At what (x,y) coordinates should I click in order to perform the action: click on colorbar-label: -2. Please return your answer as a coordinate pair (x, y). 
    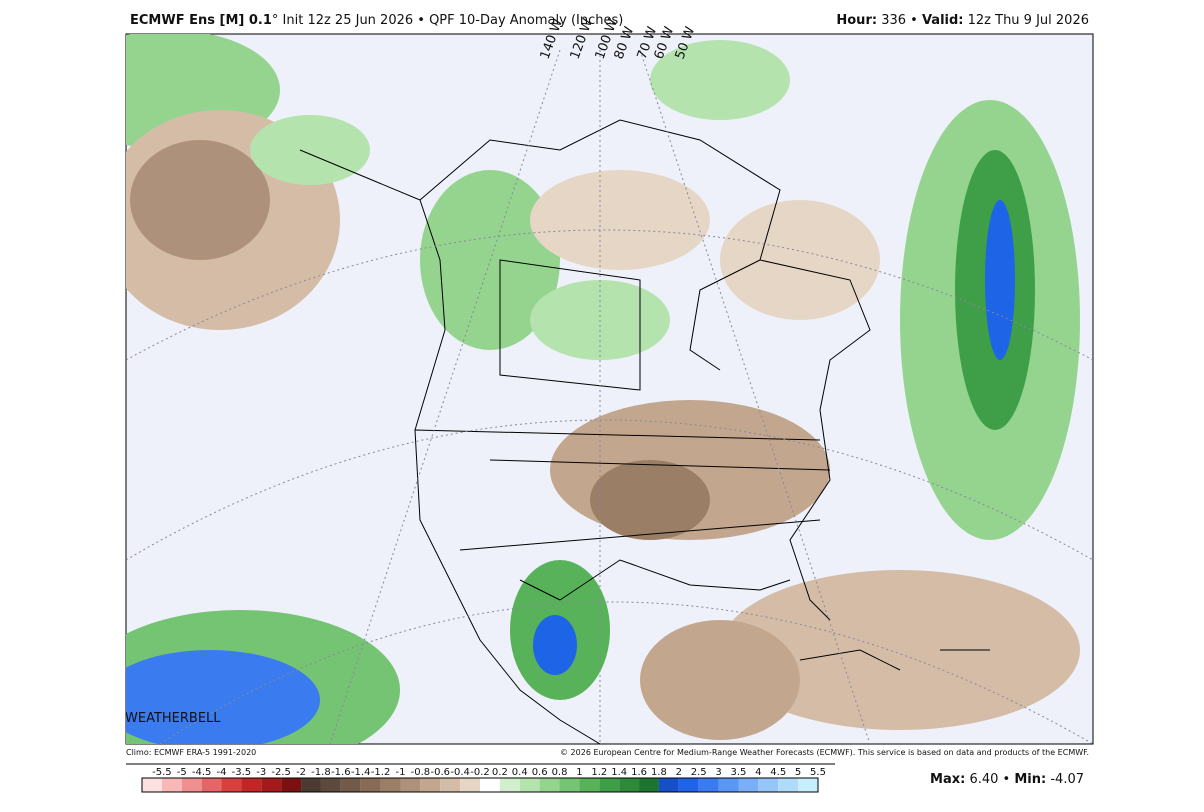
    Looking at the image, I should click on (301, 772).